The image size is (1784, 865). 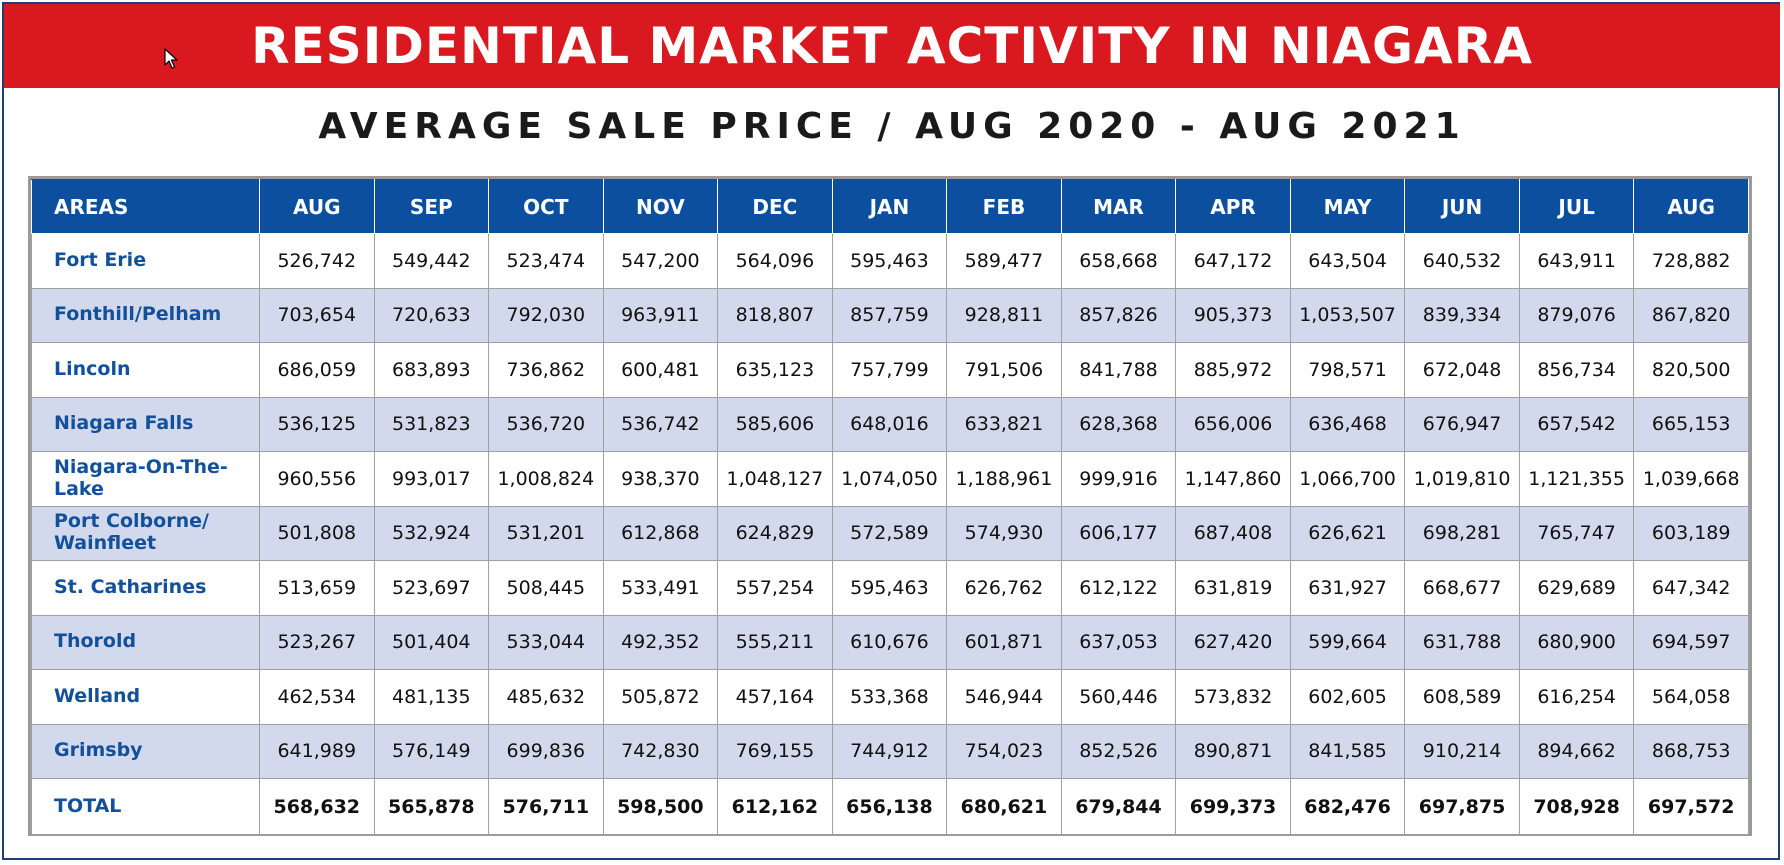 What do you see at coordinates (1347, 479) in the screenshot?
I see `price-cell: 1,066,700` at bounding box center [1347, 479].